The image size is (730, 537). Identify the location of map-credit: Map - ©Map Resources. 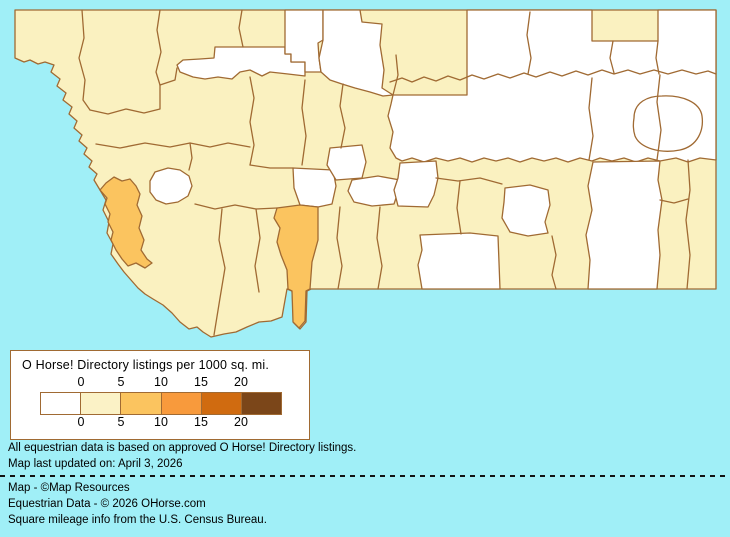
(69, 488).